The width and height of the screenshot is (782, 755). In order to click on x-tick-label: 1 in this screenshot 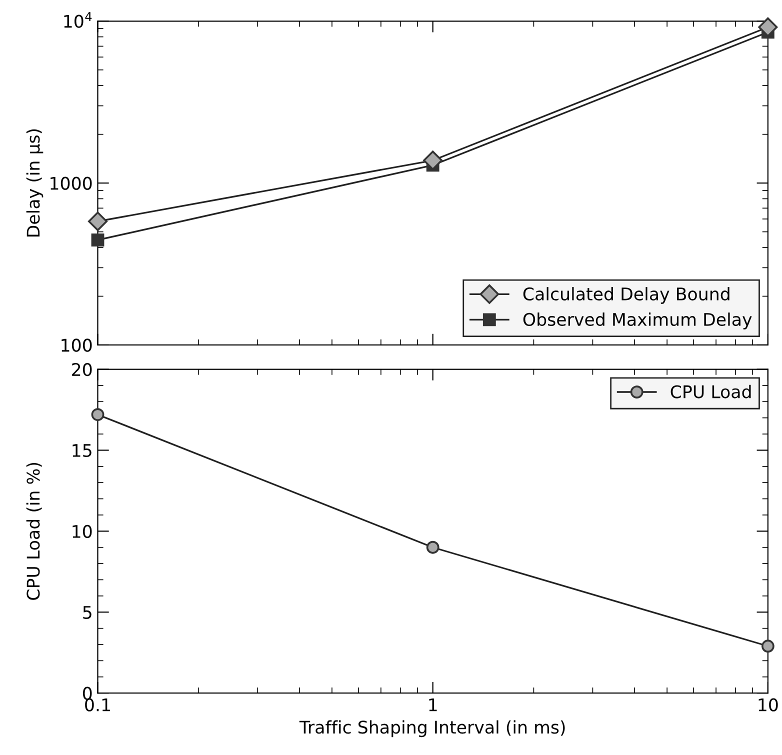, I will do `click(433, 705)`.